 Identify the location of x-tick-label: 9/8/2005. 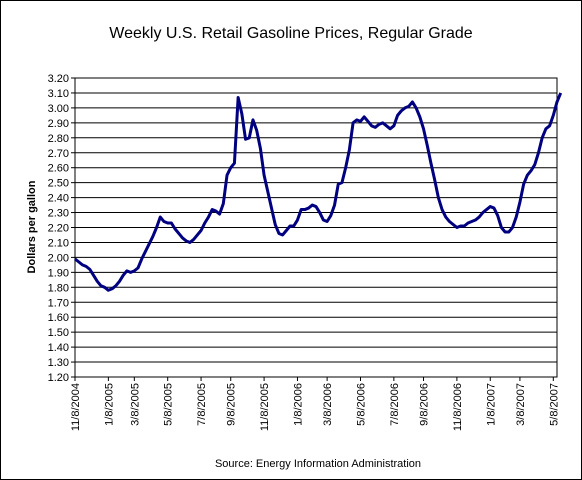
(232, 404).